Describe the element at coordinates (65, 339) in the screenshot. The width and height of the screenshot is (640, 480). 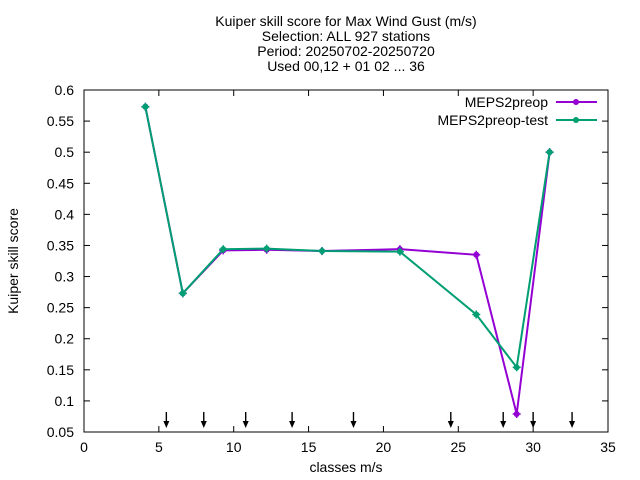
I see `y-tick-label: 0.2` at that location.